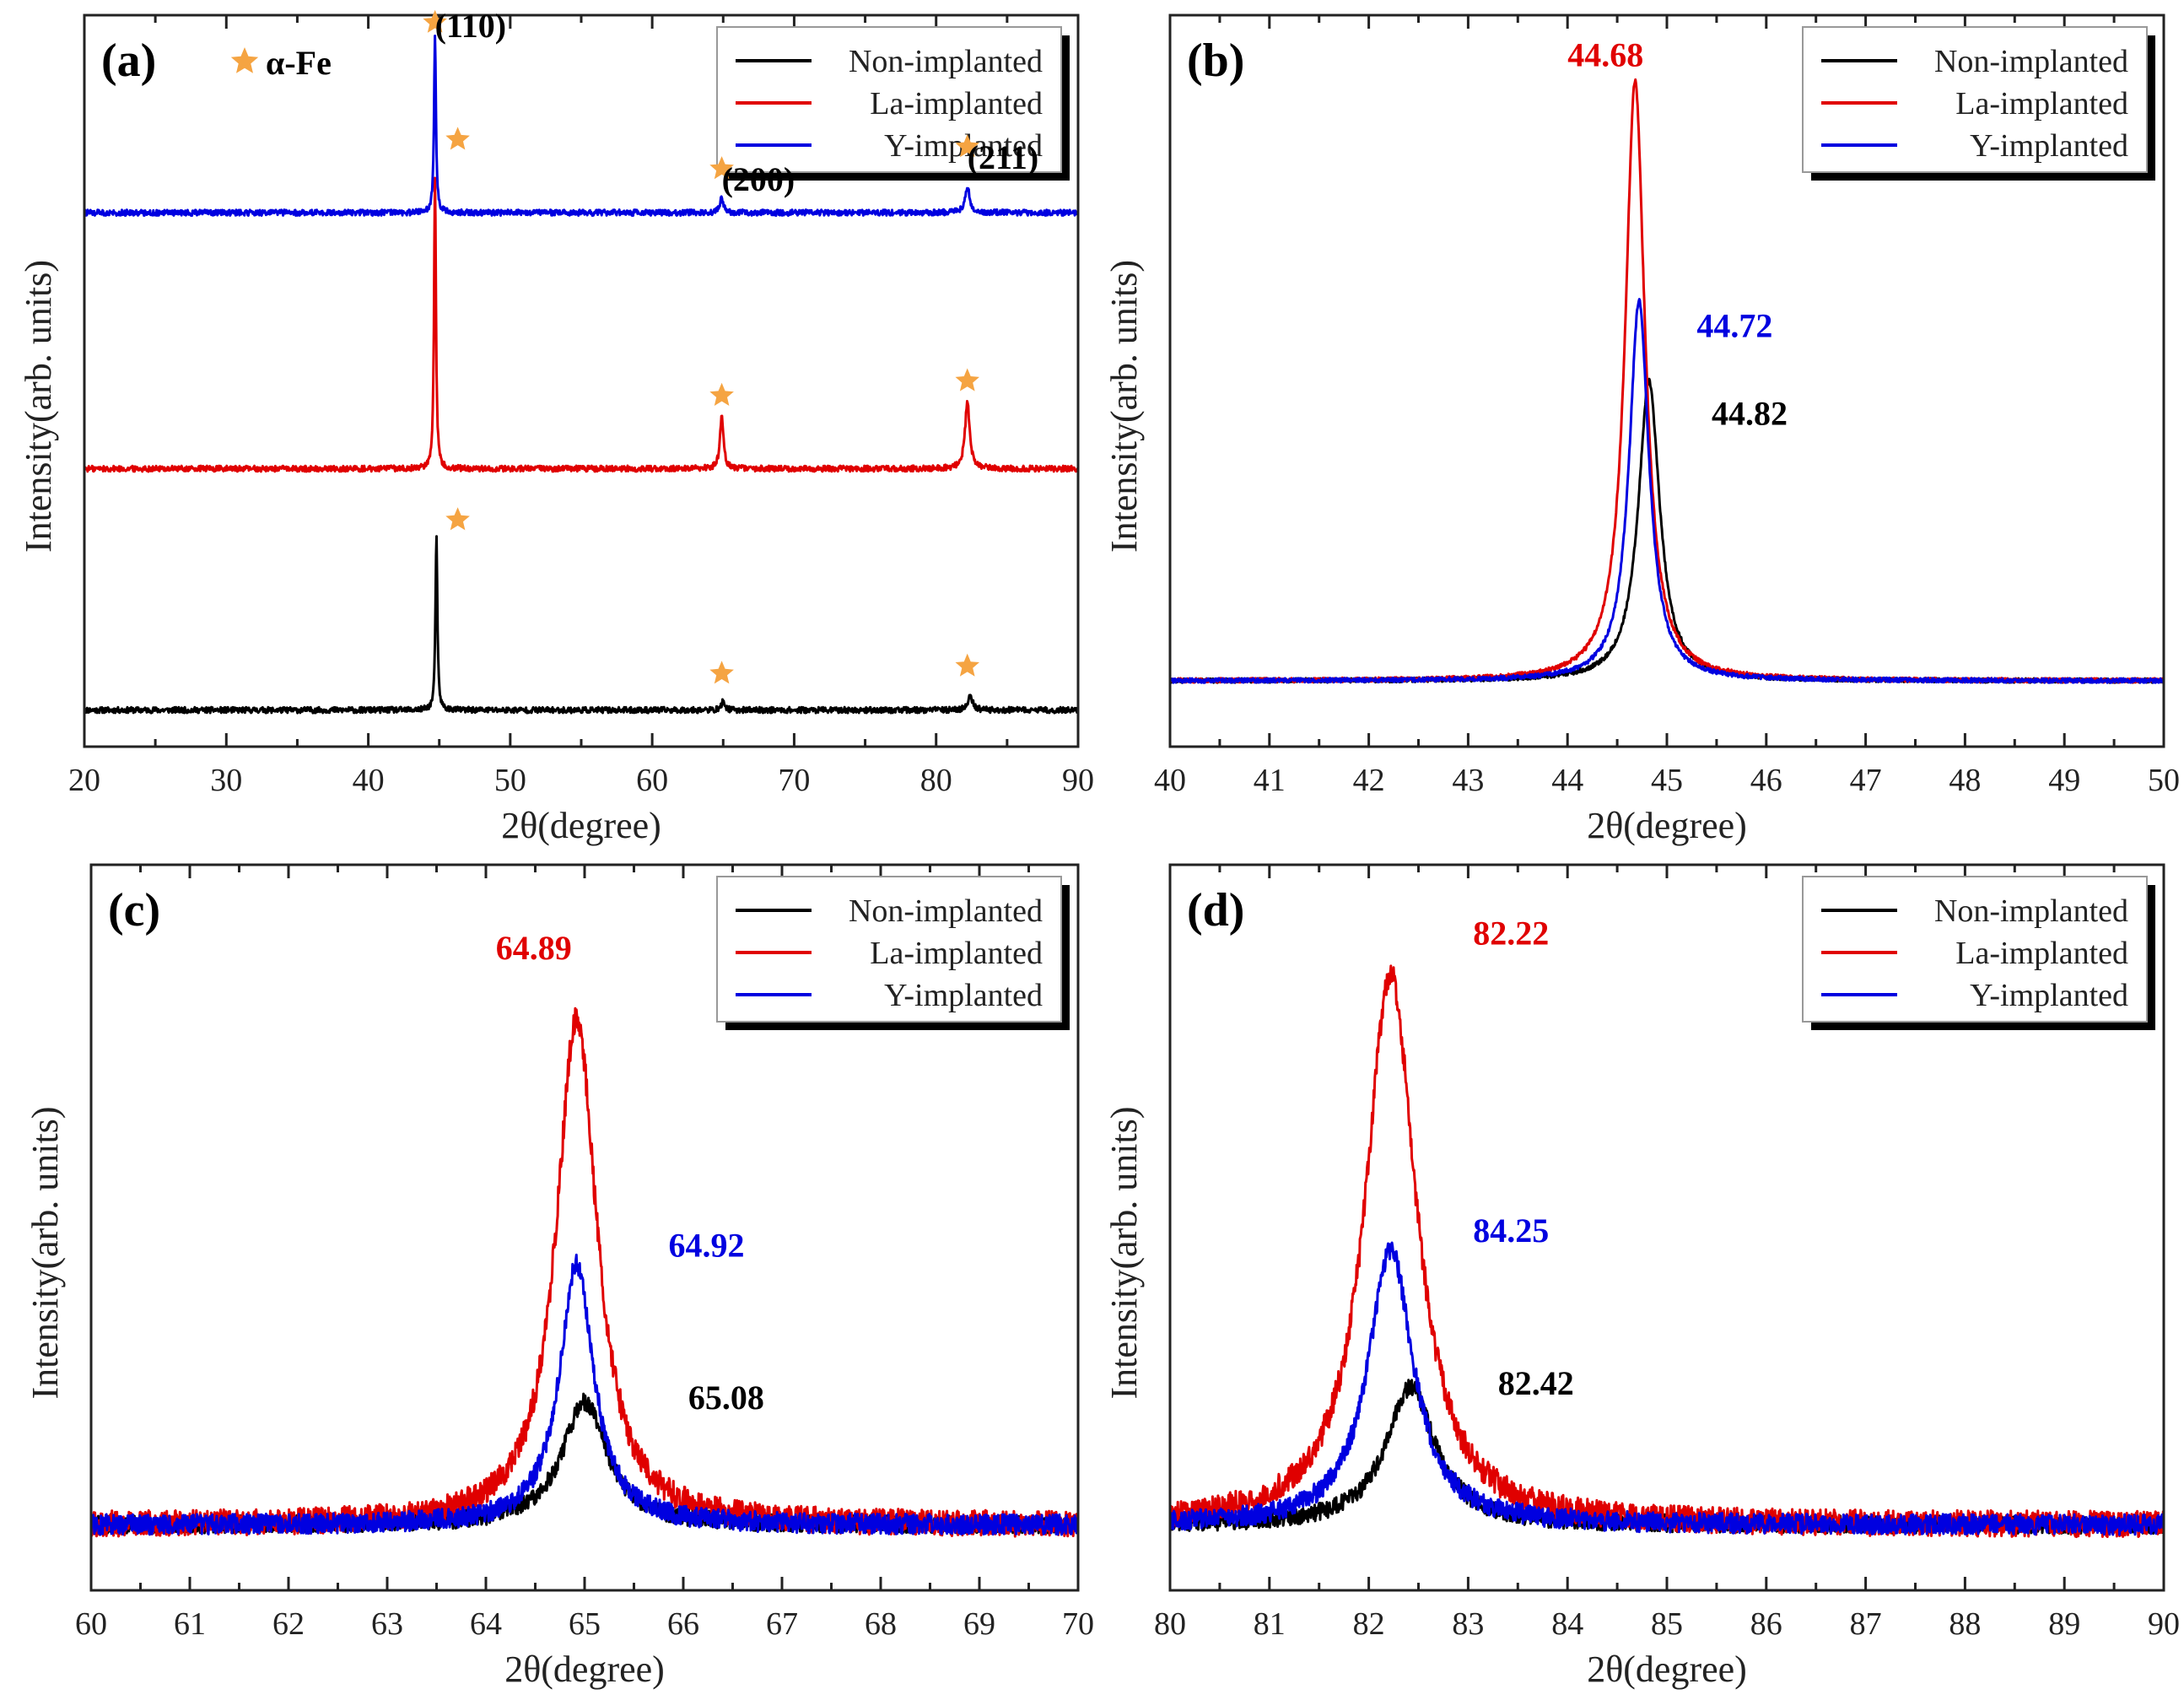 This screenshot has height=1700, width=2184. Describe the element at coordinates (1667, 780) in the screenshot. I see `x-tick-label: 45` at that location.